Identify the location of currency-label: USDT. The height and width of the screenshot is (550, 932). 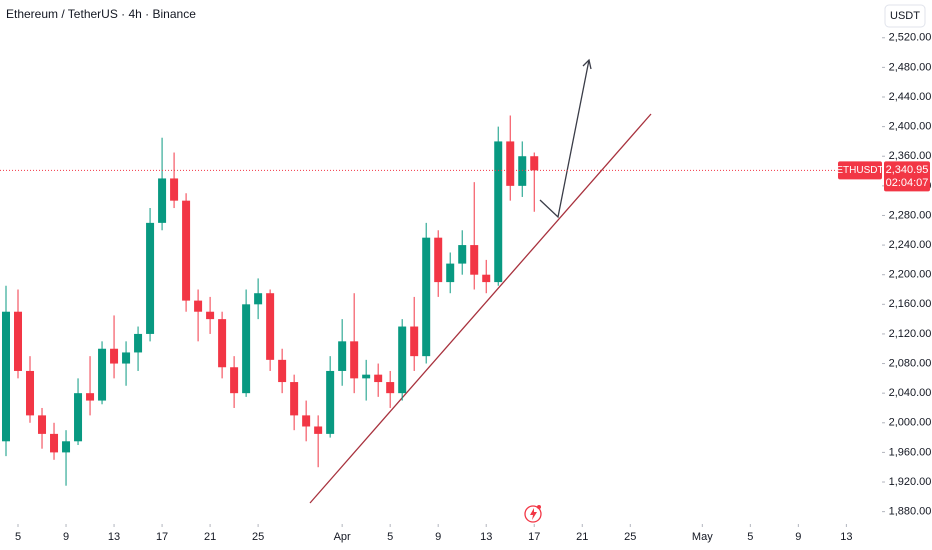
(905, 16).